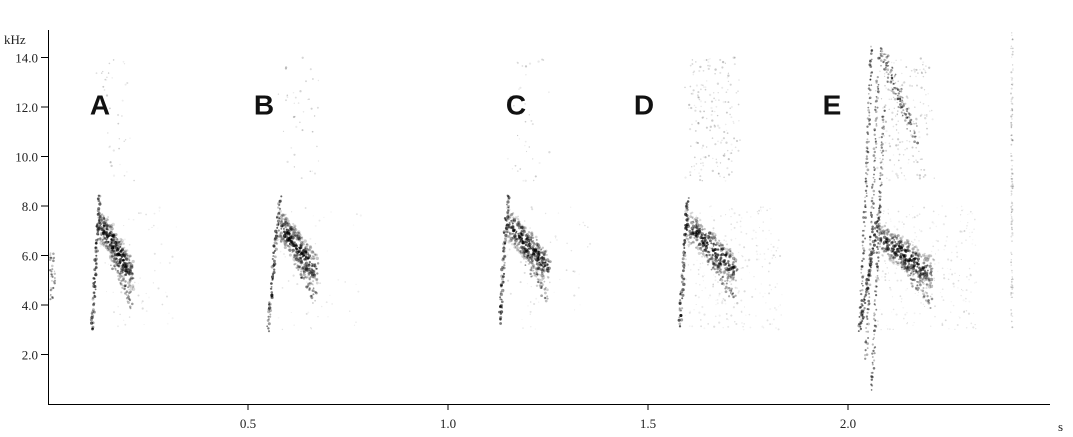 This screenshot has width=1073, height=437. Describe the element at coordinates (1011, 33) in the screenshot. I see `noise-streak` at that location.